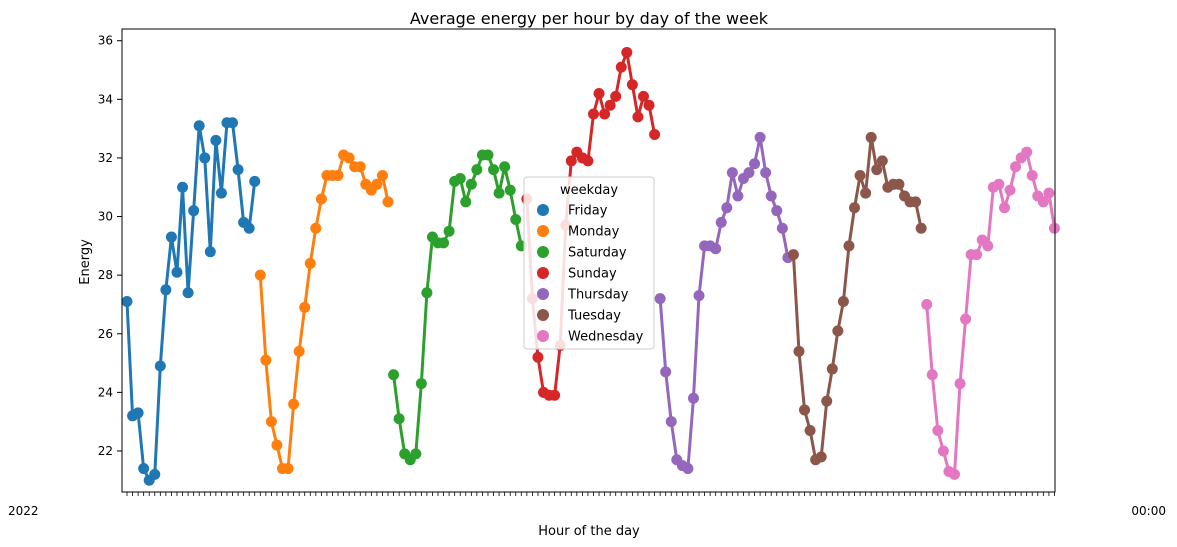  Describe the element at coordinates (23, 511) in the screenshot. I see `x-tick-label-left: 2022` at that location.